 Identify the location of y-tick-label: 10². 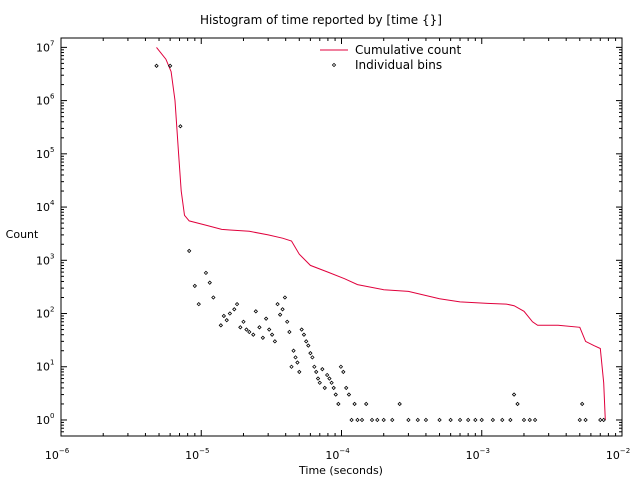
(45, 313).